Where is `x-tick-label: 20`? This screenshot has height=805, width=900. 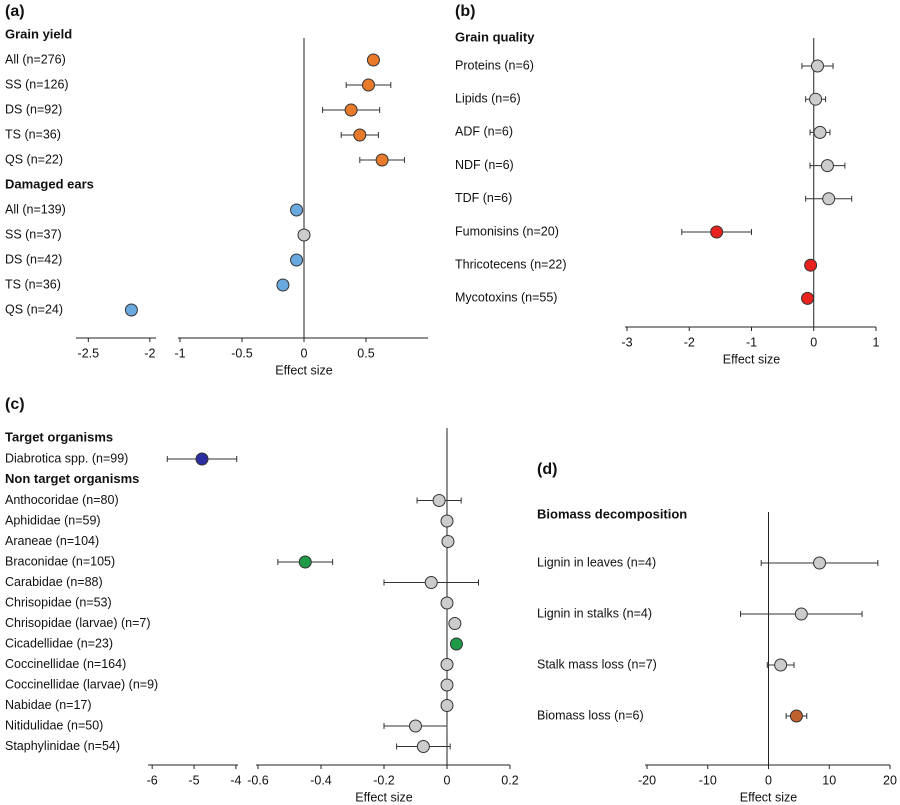 x-tick-label: 20 is located at coordinates (890, 780).